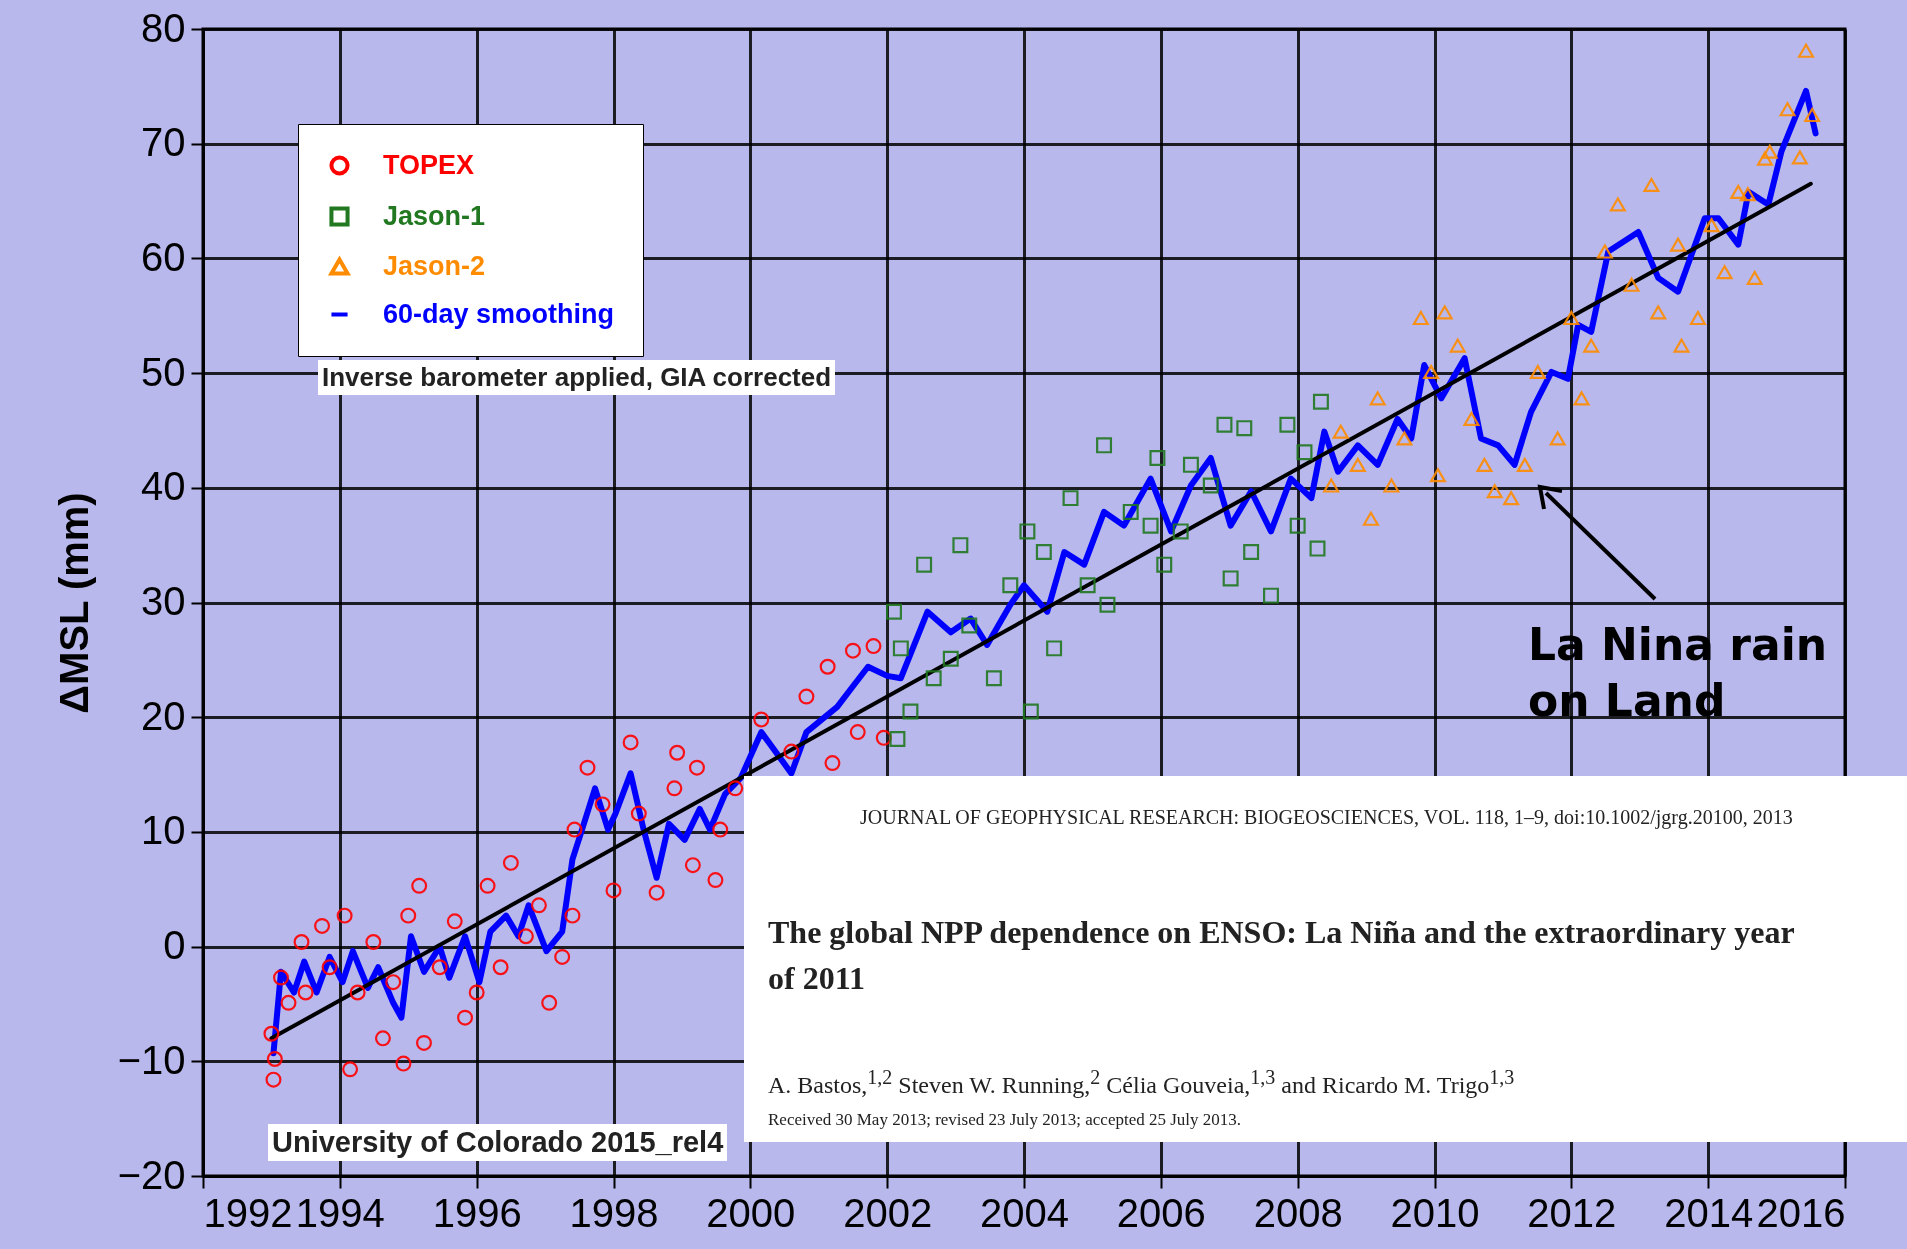 This screenshot has width=1907, height=1249. I want to click on x-tick-label: 2008, so click(1298, 1212).